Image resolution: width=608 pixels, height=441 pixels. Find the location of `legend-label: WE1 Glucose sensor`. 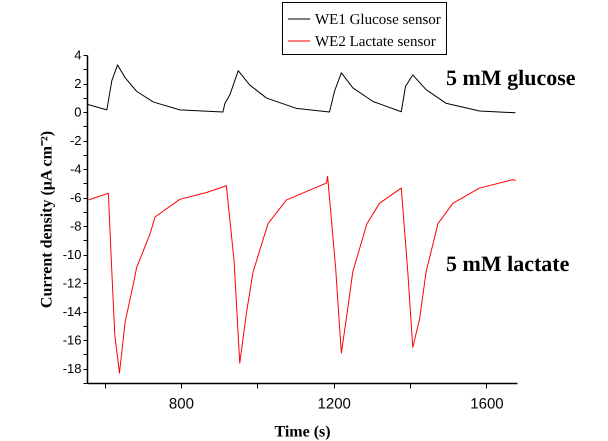

legend-label: WE1 Glucose sensor is located at coordinates (378, 20).